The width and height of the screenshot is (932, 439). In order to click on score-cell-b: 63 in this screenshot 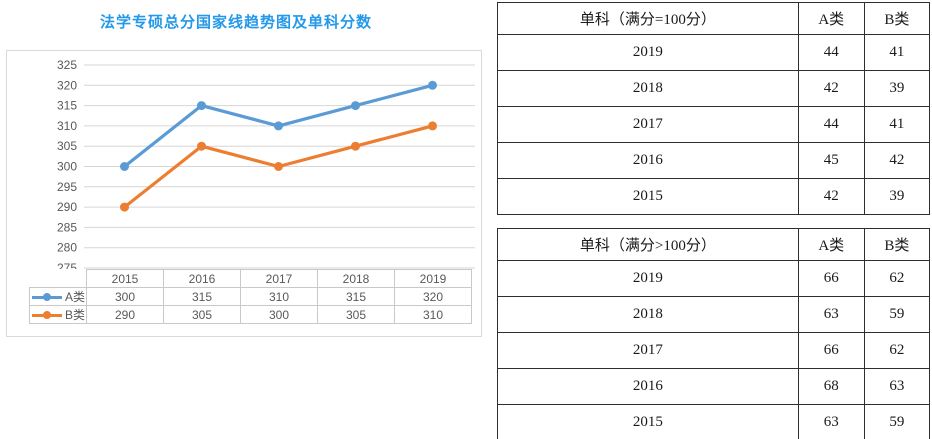, I will do `click(897, 386)`.